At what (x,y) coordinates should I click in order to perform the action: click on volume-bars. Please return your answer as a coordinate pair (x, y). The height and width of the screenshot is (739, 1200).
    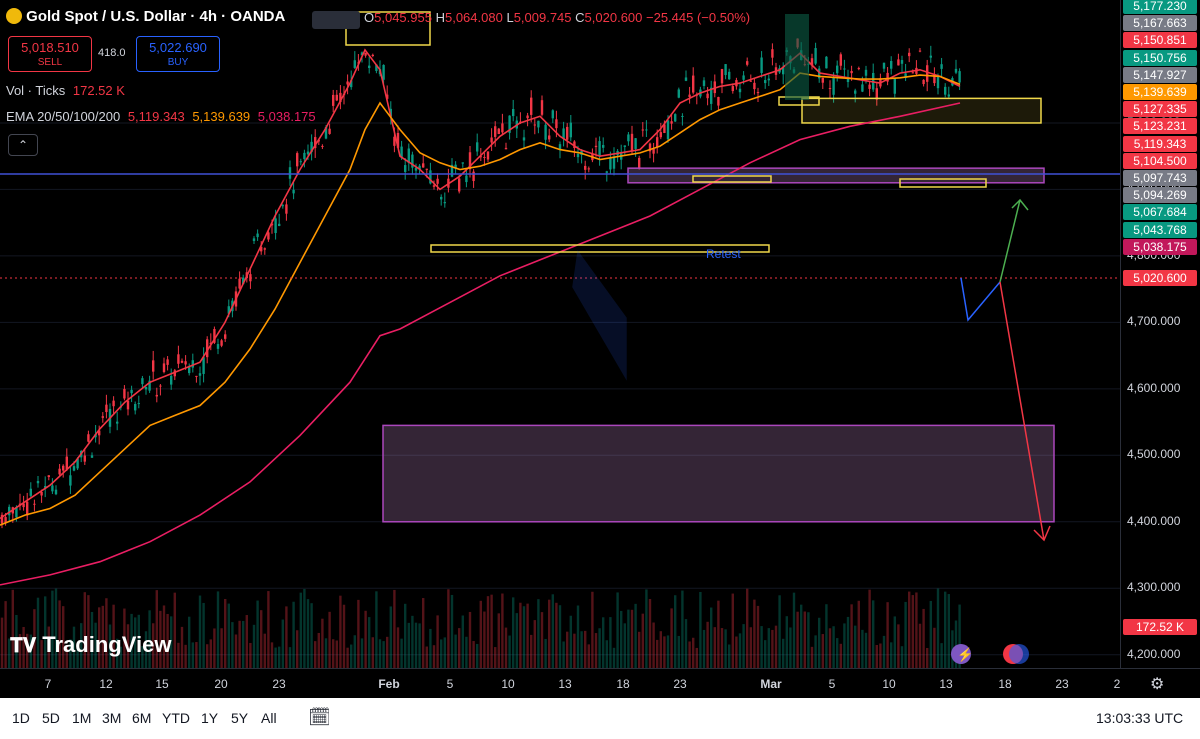
    Looking at the image, I should click on (480, 628).